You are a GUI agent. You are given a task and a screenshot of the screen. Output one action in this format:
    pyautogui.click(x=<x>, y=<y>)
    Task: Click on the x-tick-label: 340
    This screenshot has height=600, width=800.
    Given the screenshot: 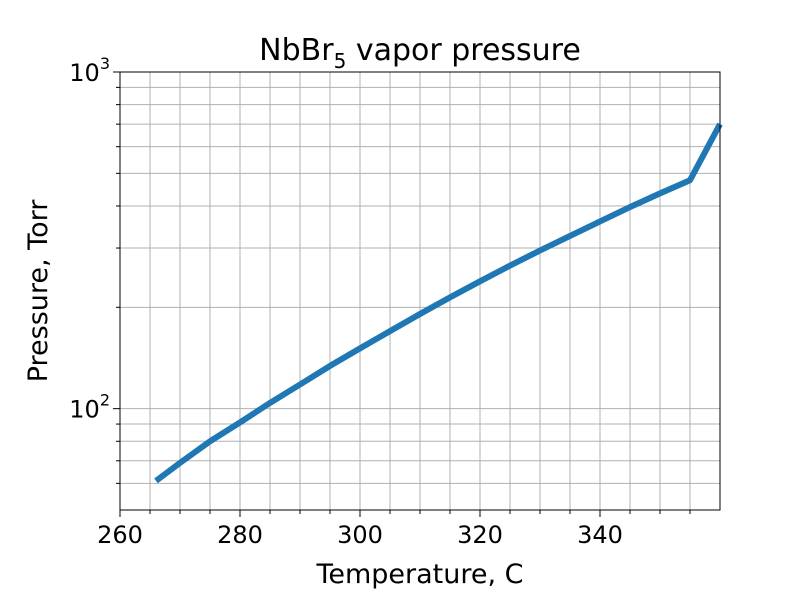 What is the action you would take?
    pyautogui.click(x=600, y=535)
    